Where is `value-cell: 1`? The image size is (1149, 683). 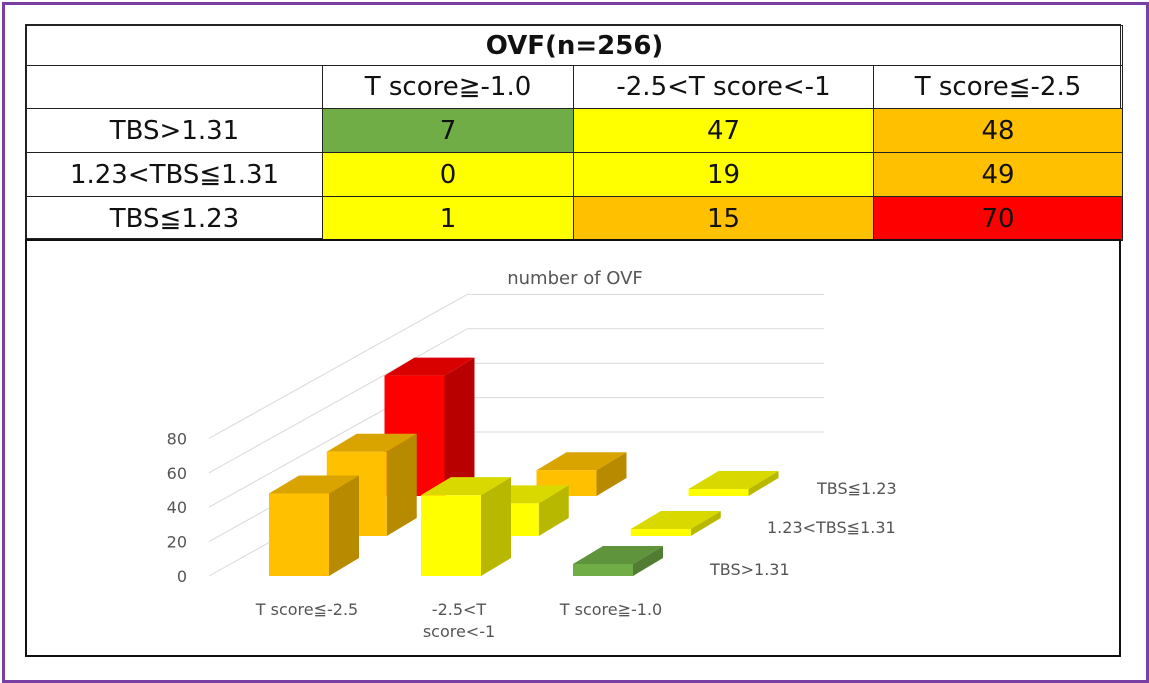
value-cell: 1 is located at coordinates (448, 218).